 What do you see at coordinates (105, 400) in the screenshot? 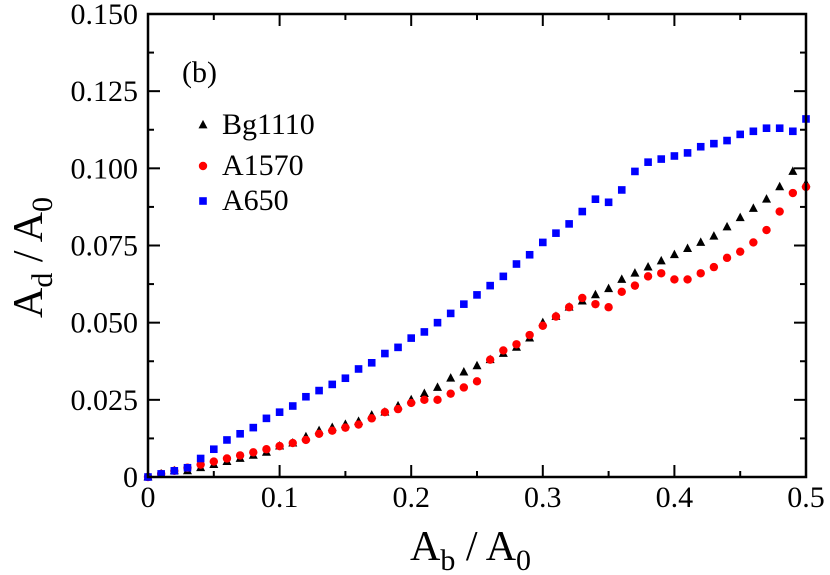
I see `y-tick-label: 0.025` at bounding box center [105, 400].